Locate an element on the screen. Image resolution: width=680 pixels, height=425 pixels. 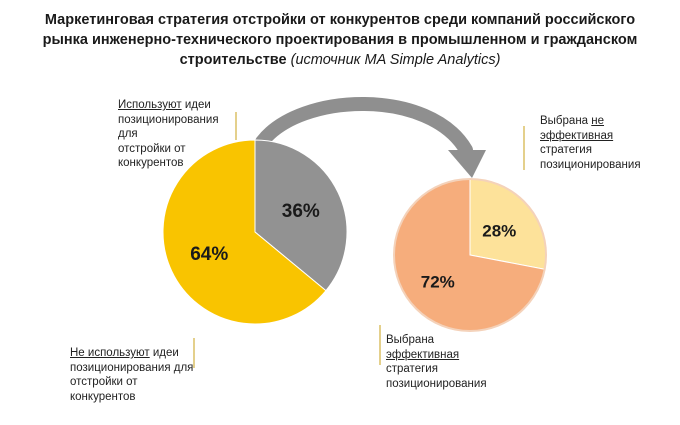
annotation-right-top-line4: позиционирования is located at coordinates (590, 164).